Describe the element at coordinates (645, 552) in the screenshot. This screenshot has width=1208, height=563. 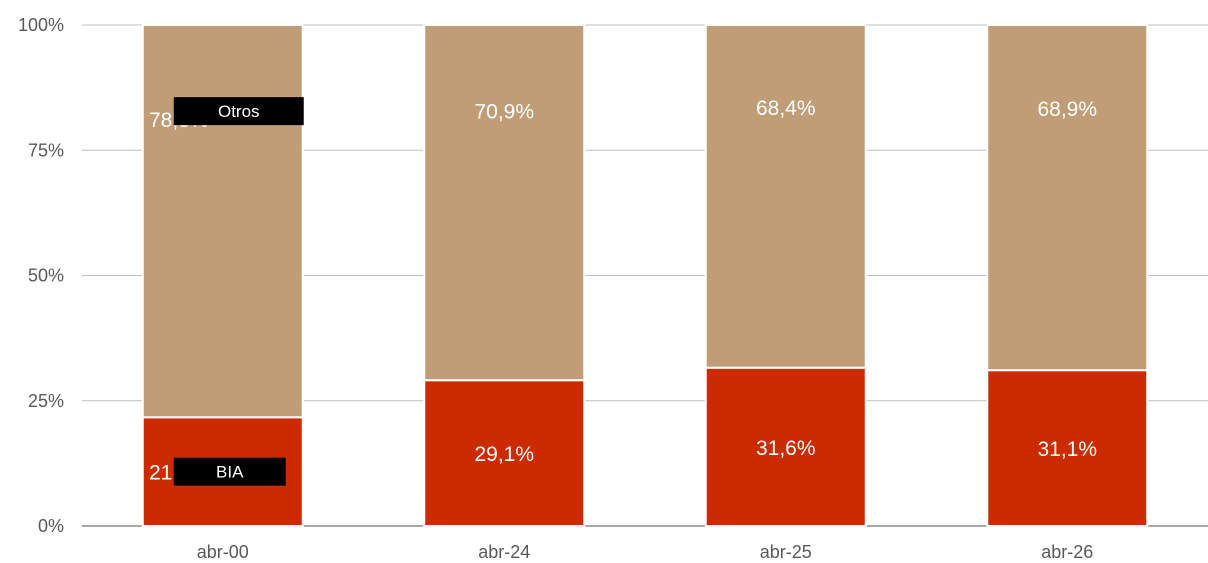
I see `x-axis: abr-00 abr-24 abr-25 abr-26` at that location.